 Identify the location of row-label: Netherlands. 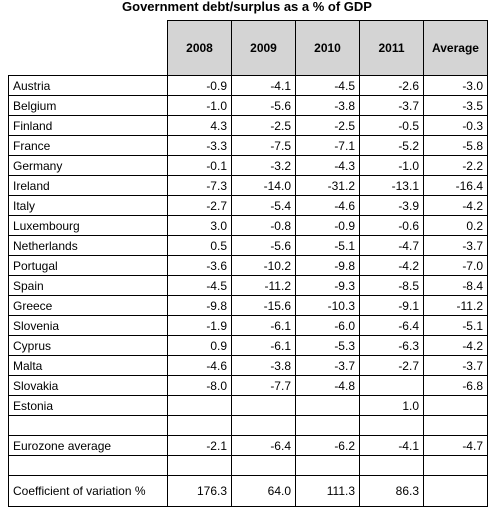
(88, 245).